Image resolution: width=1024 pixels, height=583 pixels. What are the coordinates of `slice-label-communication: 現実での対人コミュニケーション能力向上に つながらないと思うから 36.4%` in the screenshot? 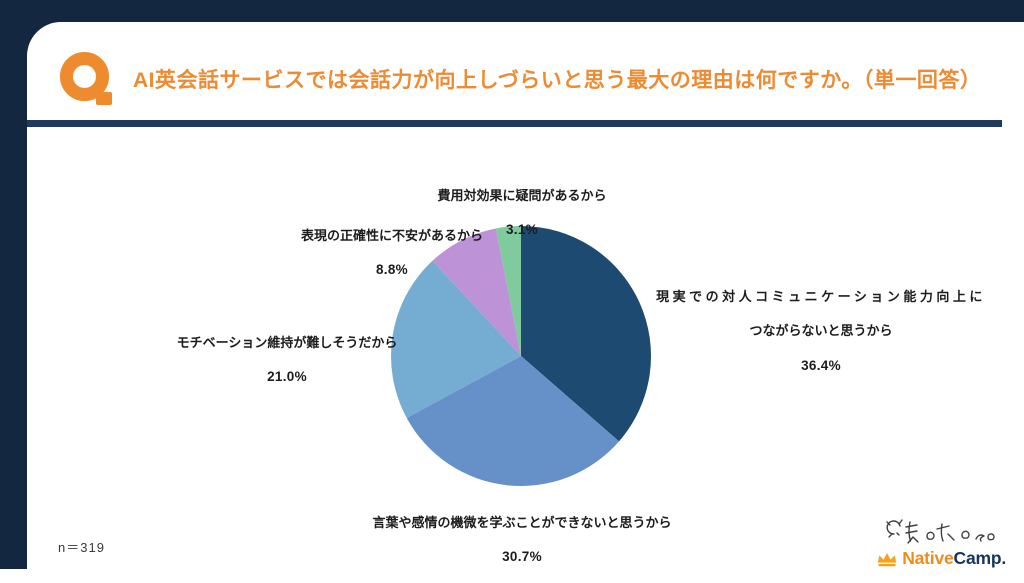 It's located at (821, 331).